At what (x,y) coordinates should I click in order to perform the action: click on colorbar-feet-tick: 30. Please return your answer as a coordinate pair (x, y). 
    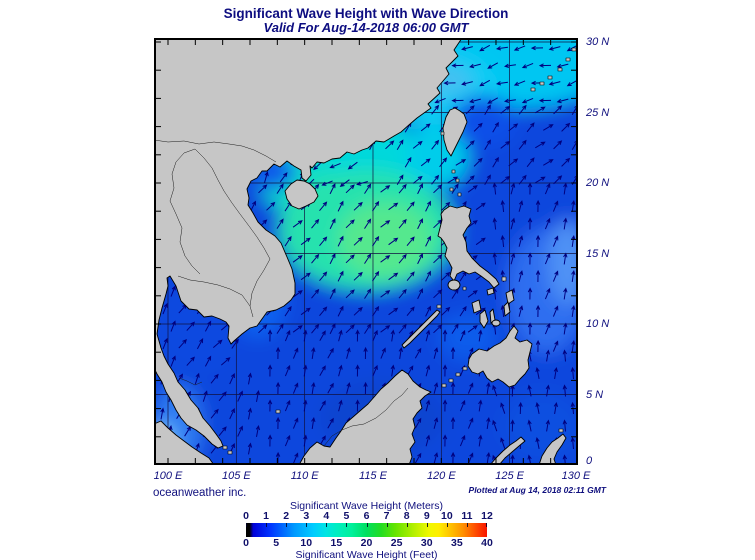
    Looking at the image, I should click on (426, 543).